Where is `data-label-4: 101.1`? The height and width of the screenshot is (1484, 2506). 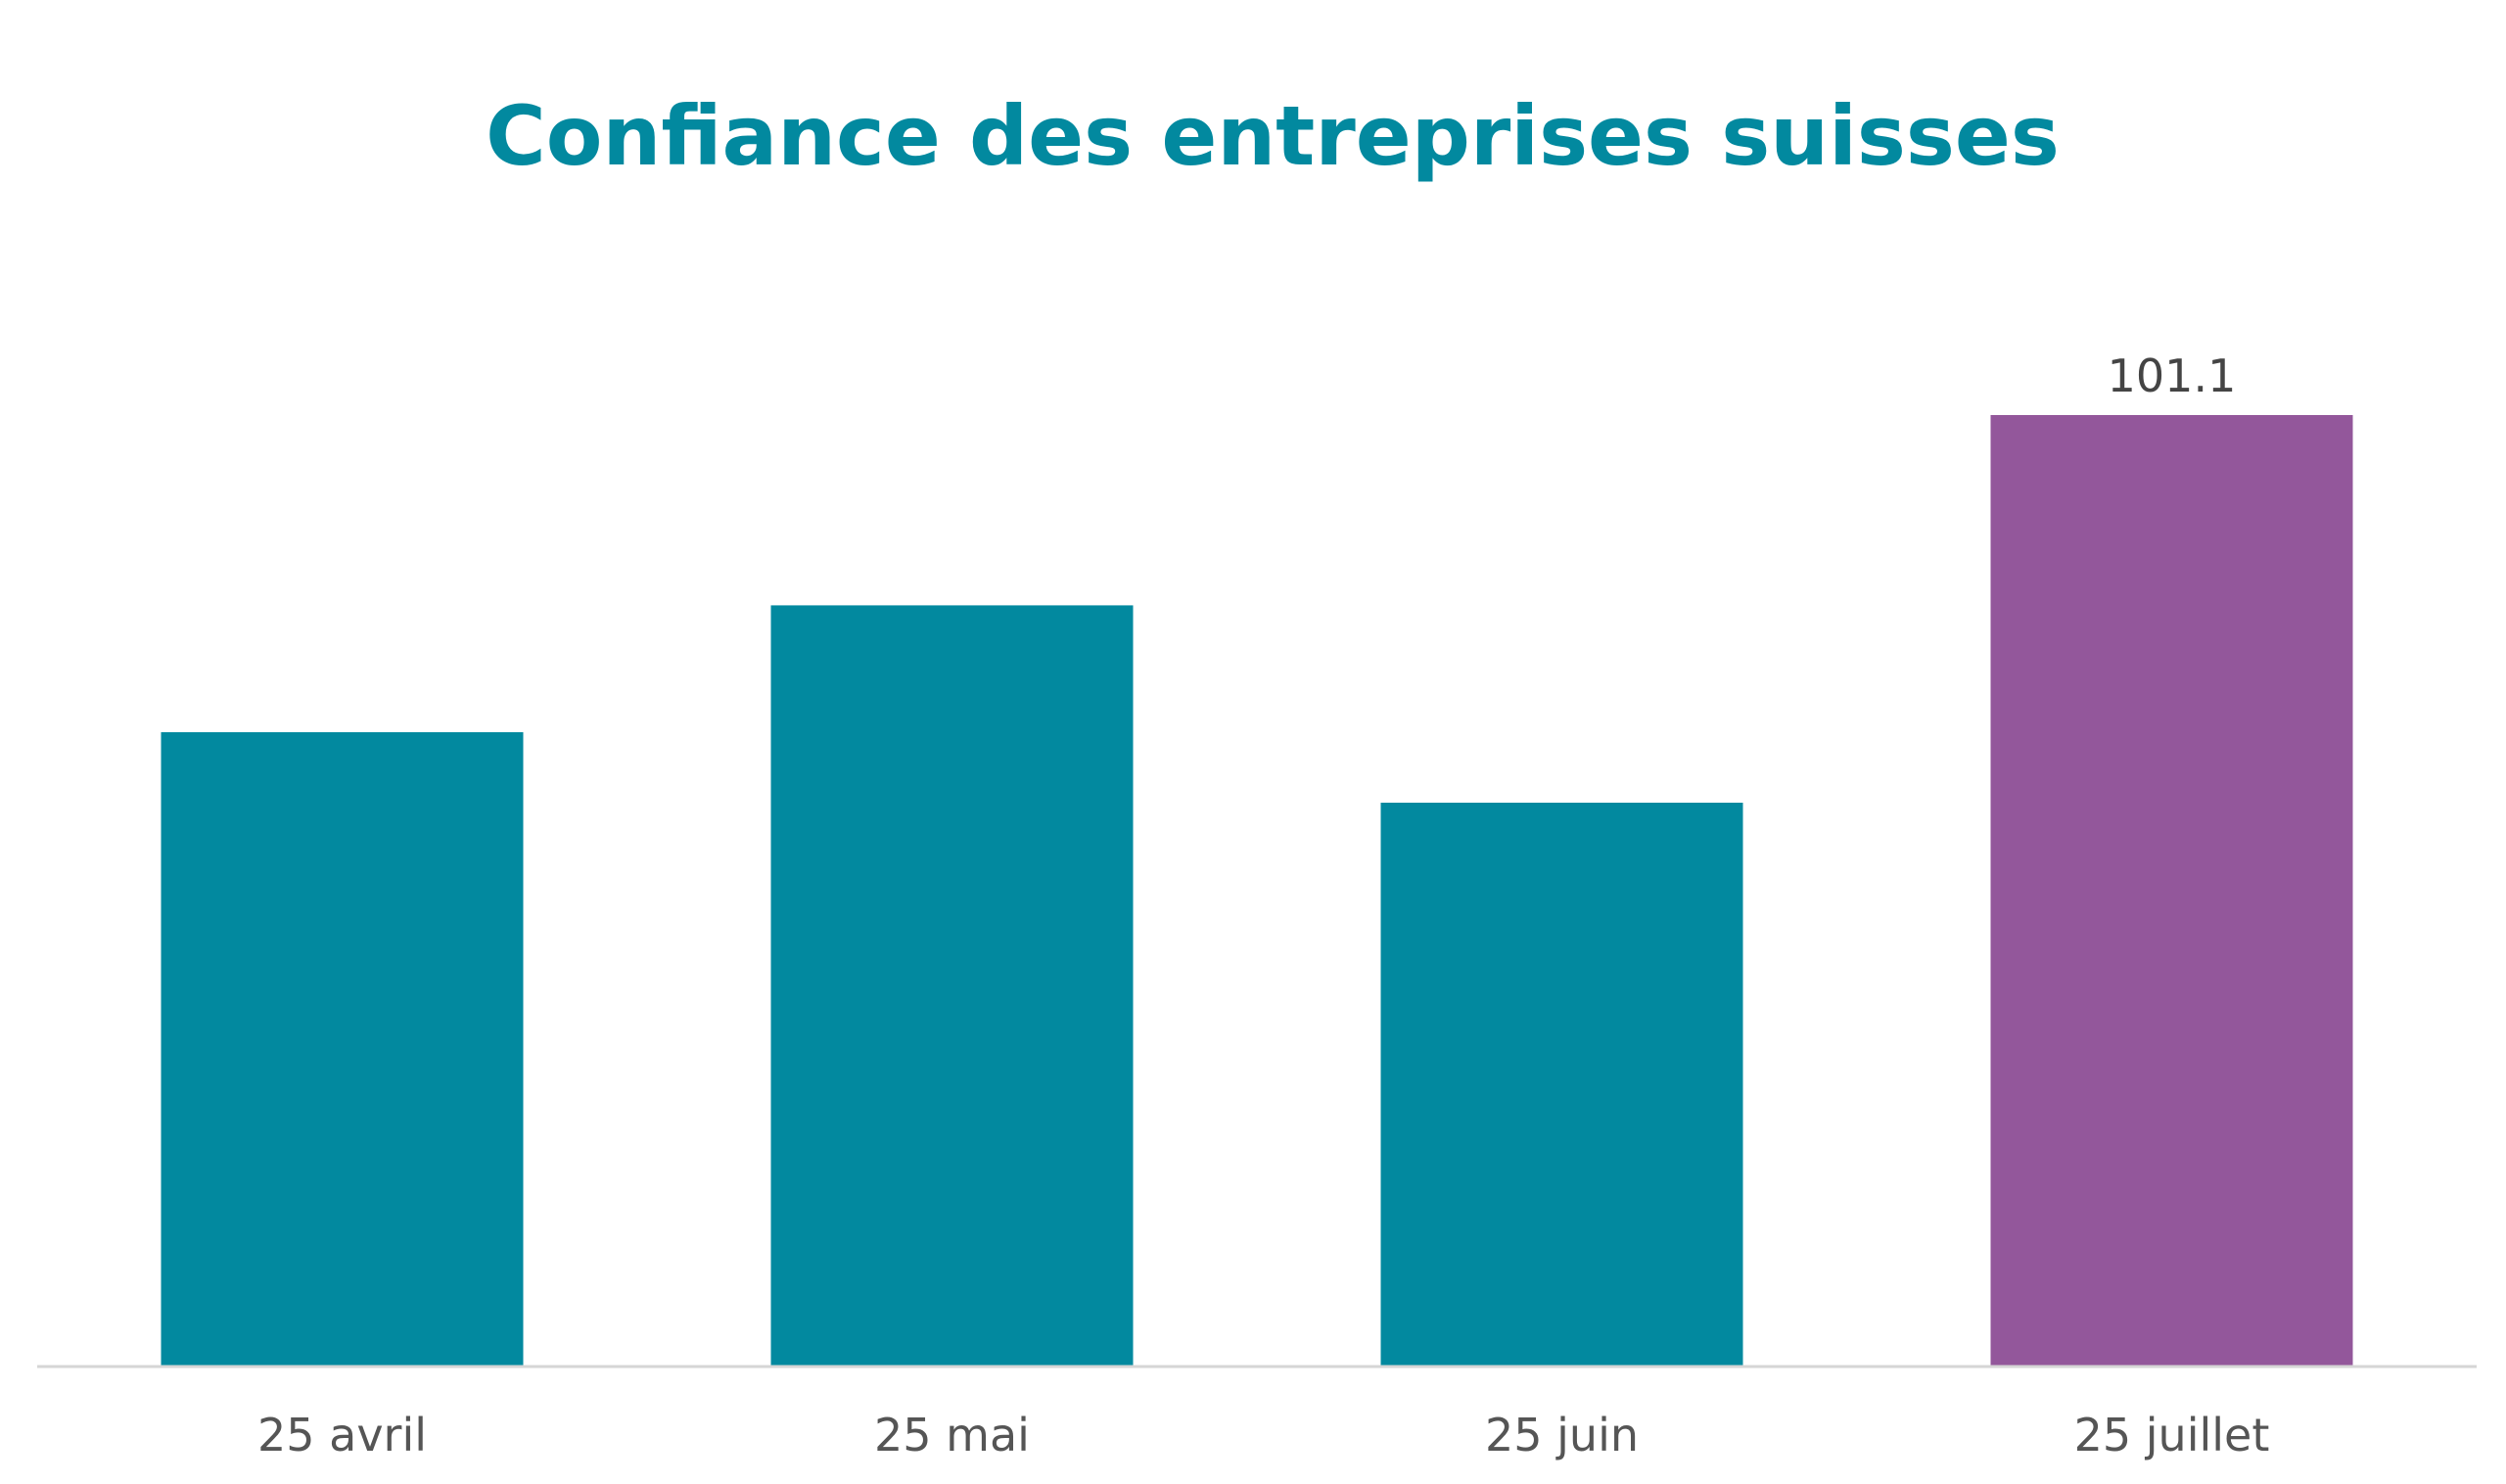 data-label-4: 101.1 is located at coordinates (2172, 375).